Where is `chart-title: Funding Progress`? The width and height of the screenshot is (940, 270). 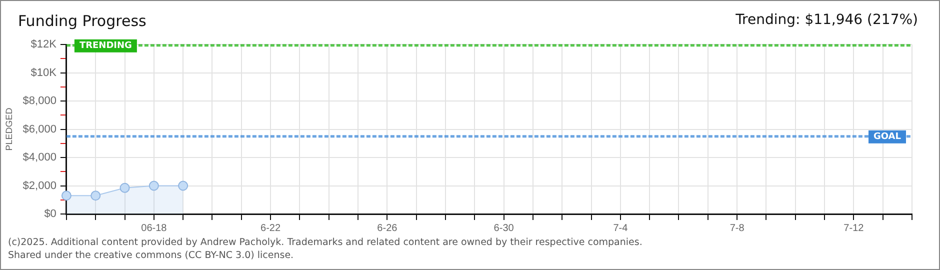 chart-title: Funding Progress is located at coordinates (82, 21).